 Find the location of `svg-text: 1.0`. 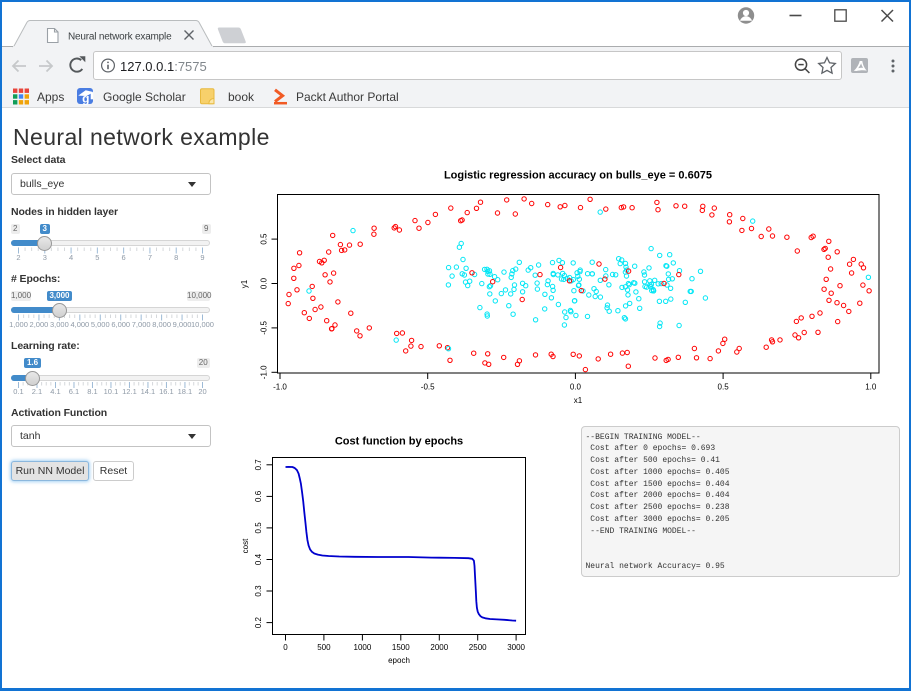

svg-text: 1.0 is located at coordinates (871, 387).